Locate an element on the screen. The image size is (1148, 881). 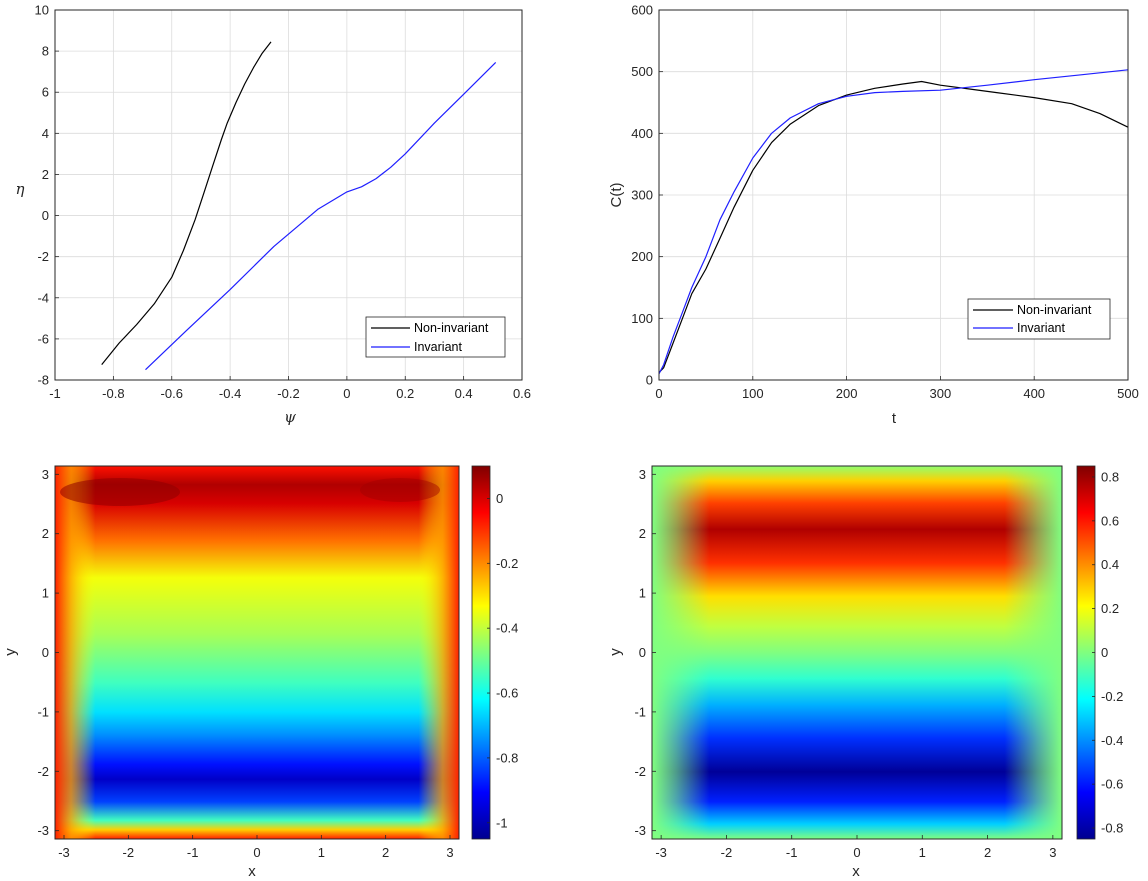
y-axis-label: η is located at coordinates (20, 189).